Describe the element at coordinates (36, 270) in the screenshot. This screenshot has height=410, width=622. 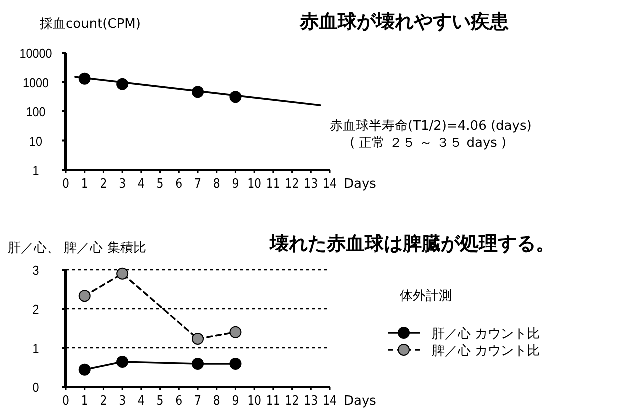
I see `y-tick-label: 3` at that location.